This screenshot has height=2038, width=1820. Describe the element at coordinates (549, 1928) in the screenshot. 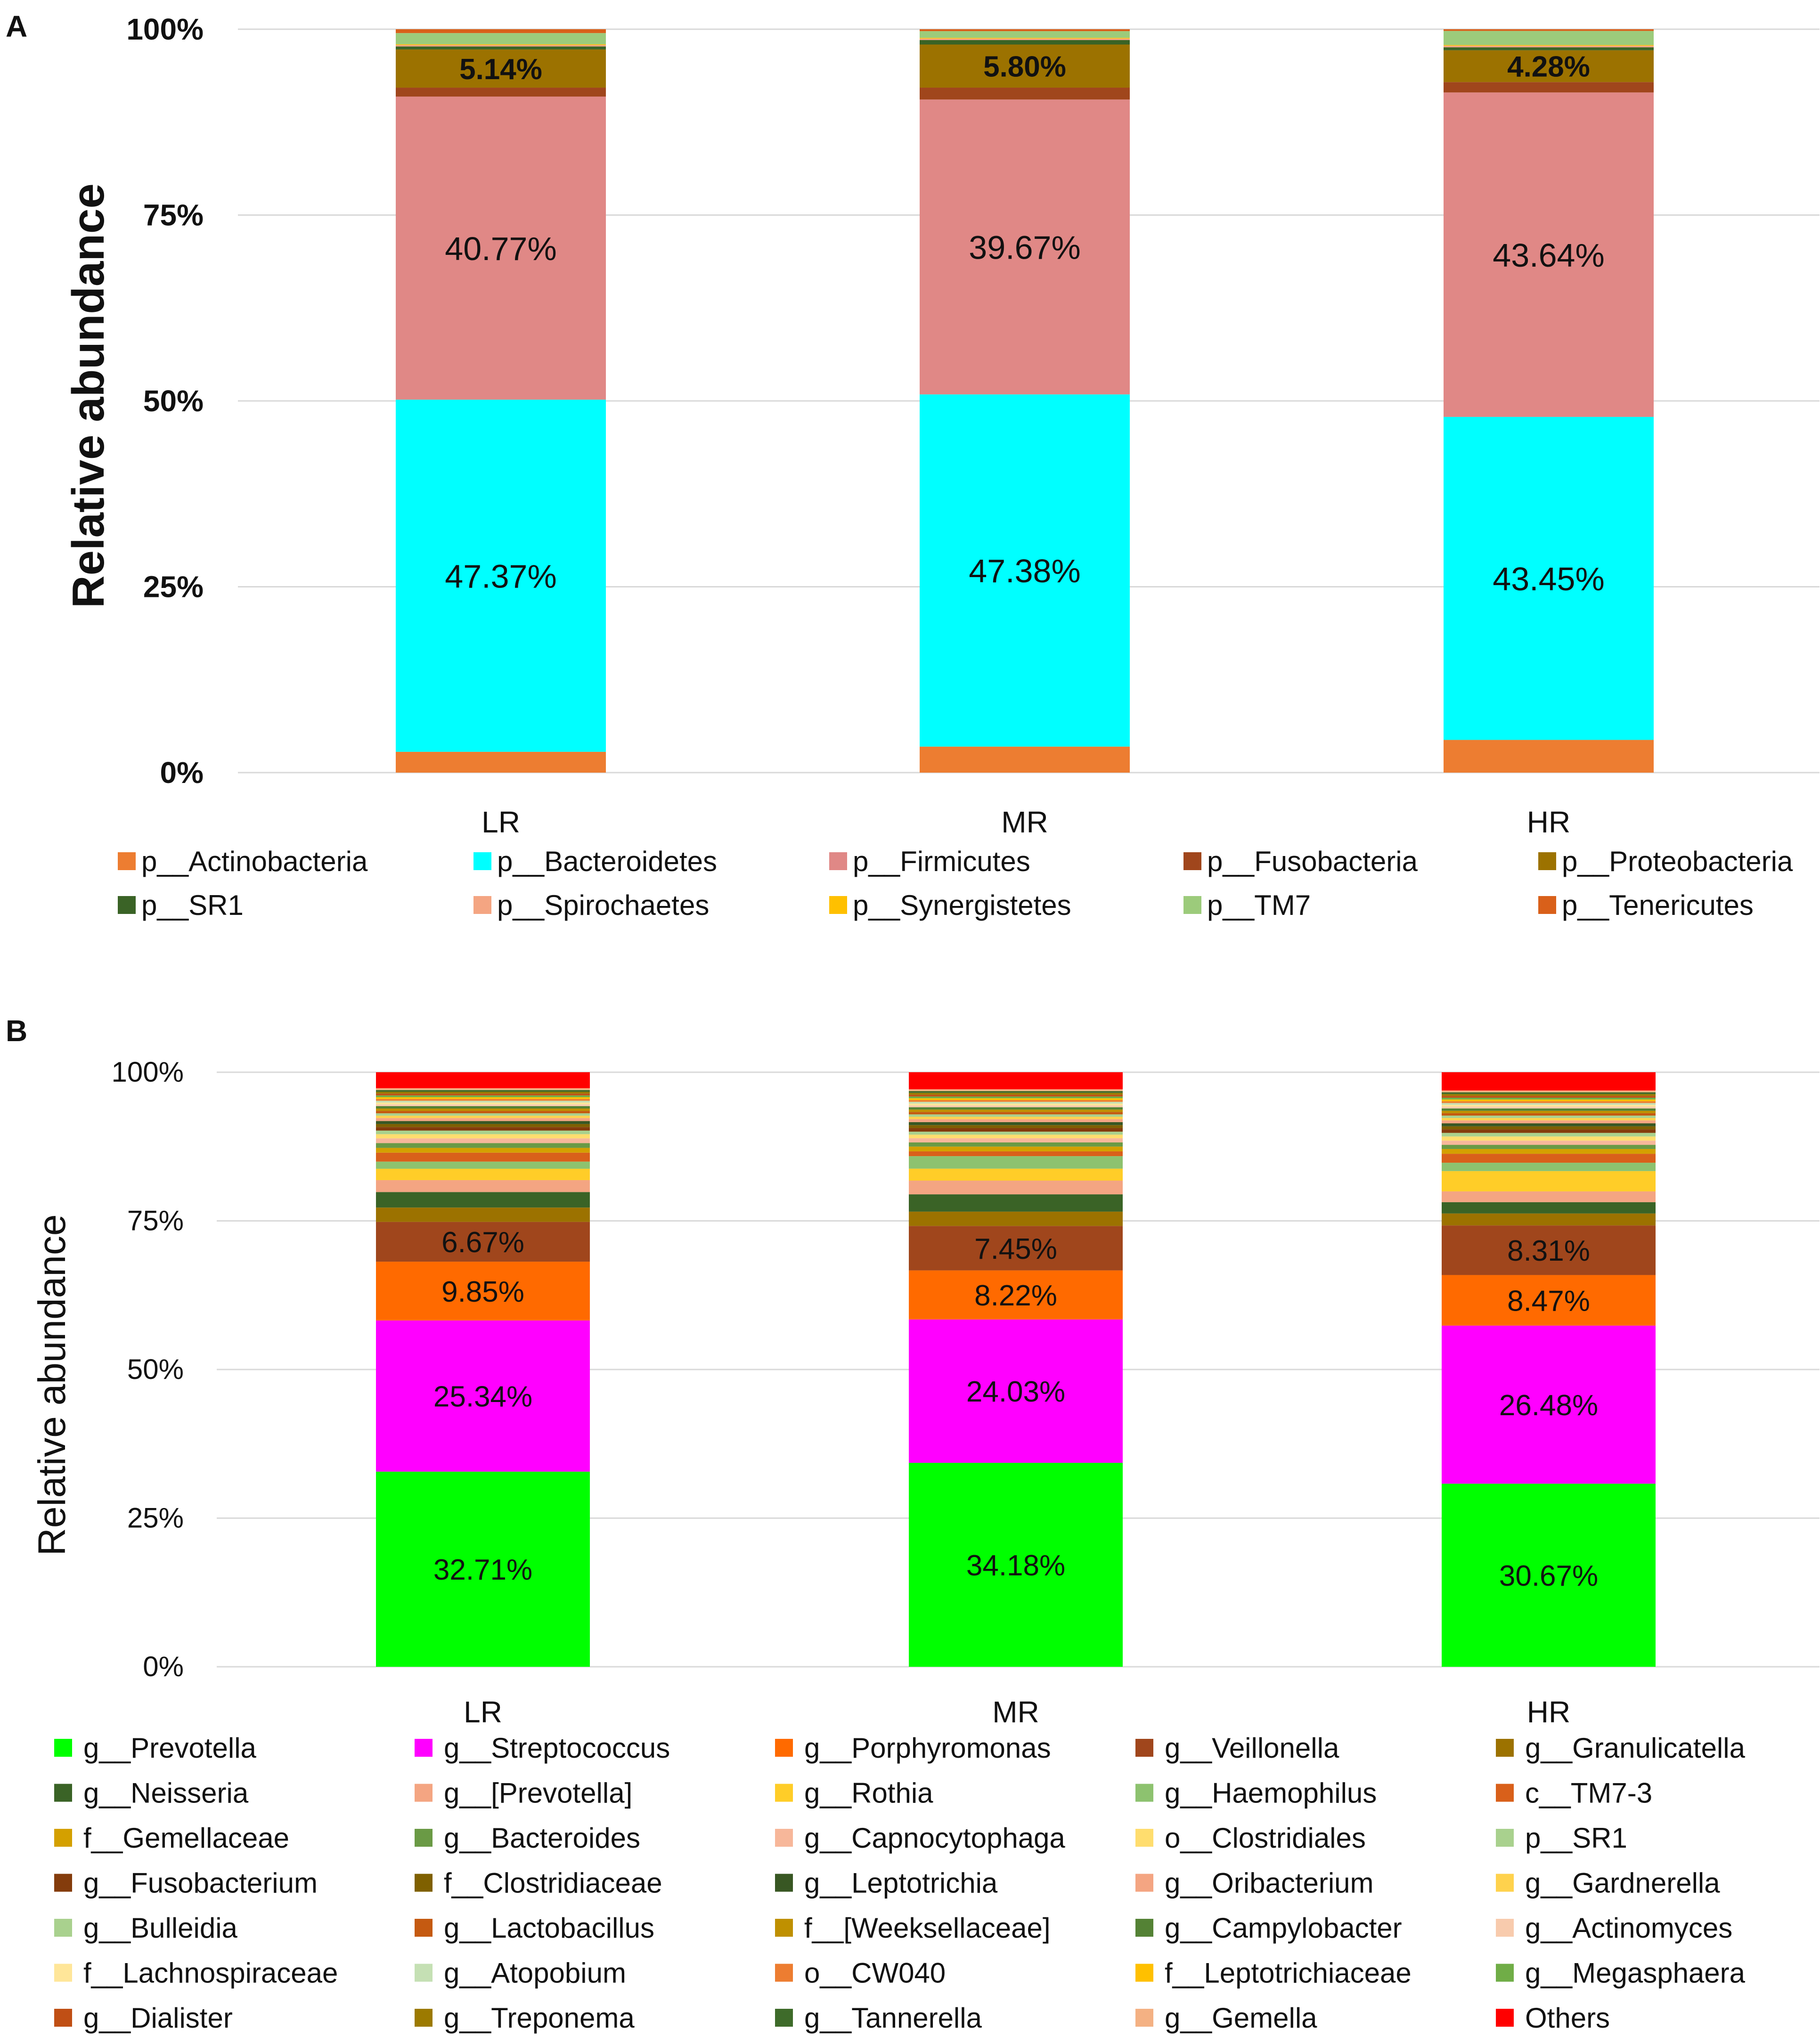

I see `legend-label: g__Lactobacillus` at that location.